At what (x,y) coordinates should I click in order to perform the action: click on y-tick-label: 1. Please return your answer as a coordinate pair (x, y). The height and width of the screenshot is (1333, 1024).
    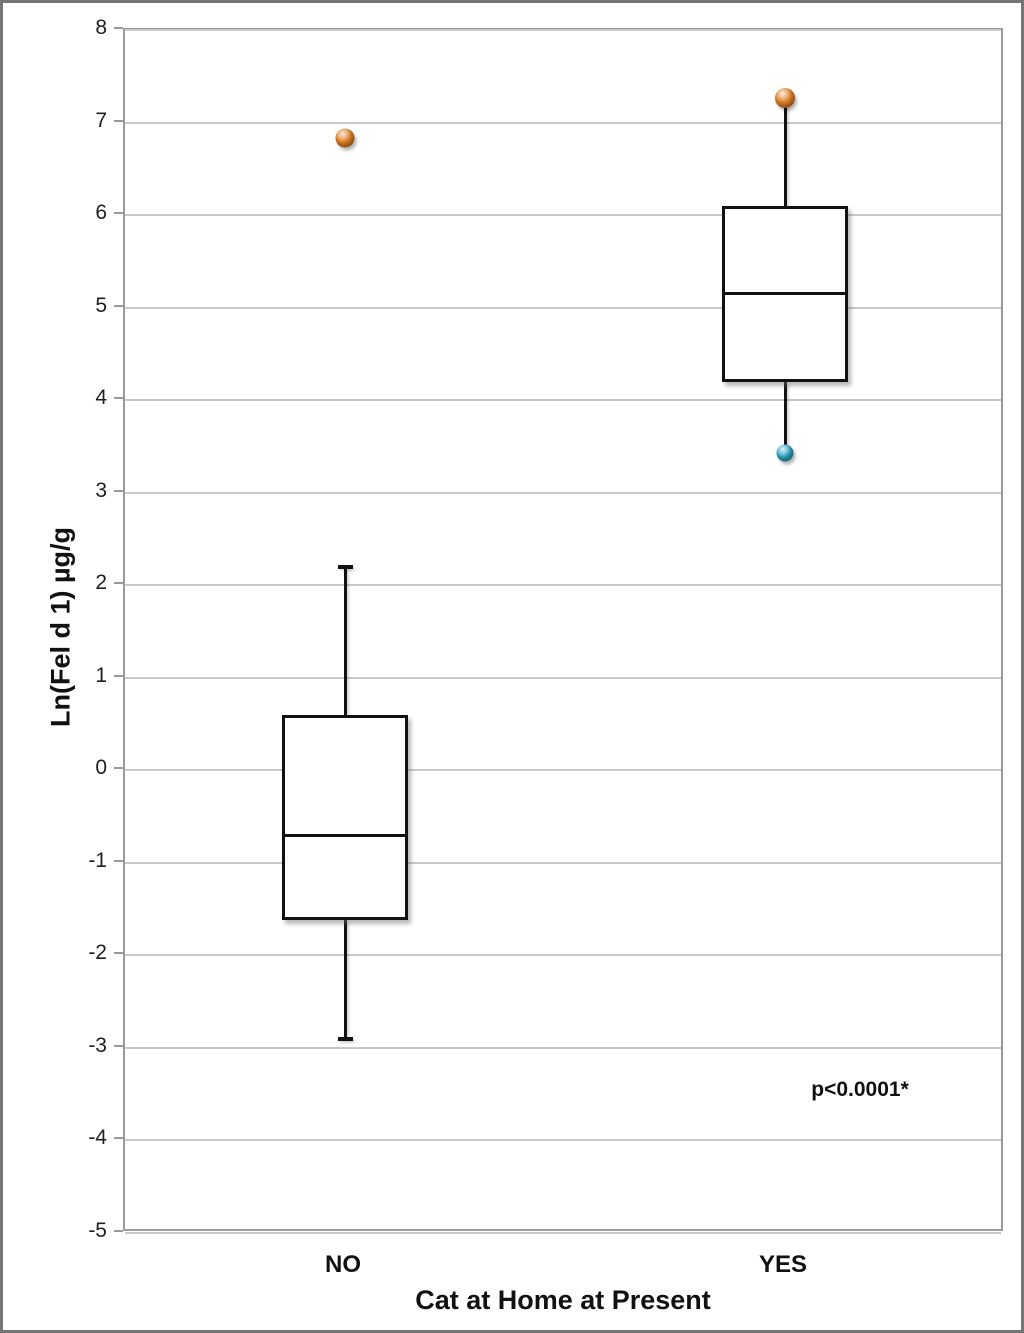
    Looking at the image, I should click on (101, 675).